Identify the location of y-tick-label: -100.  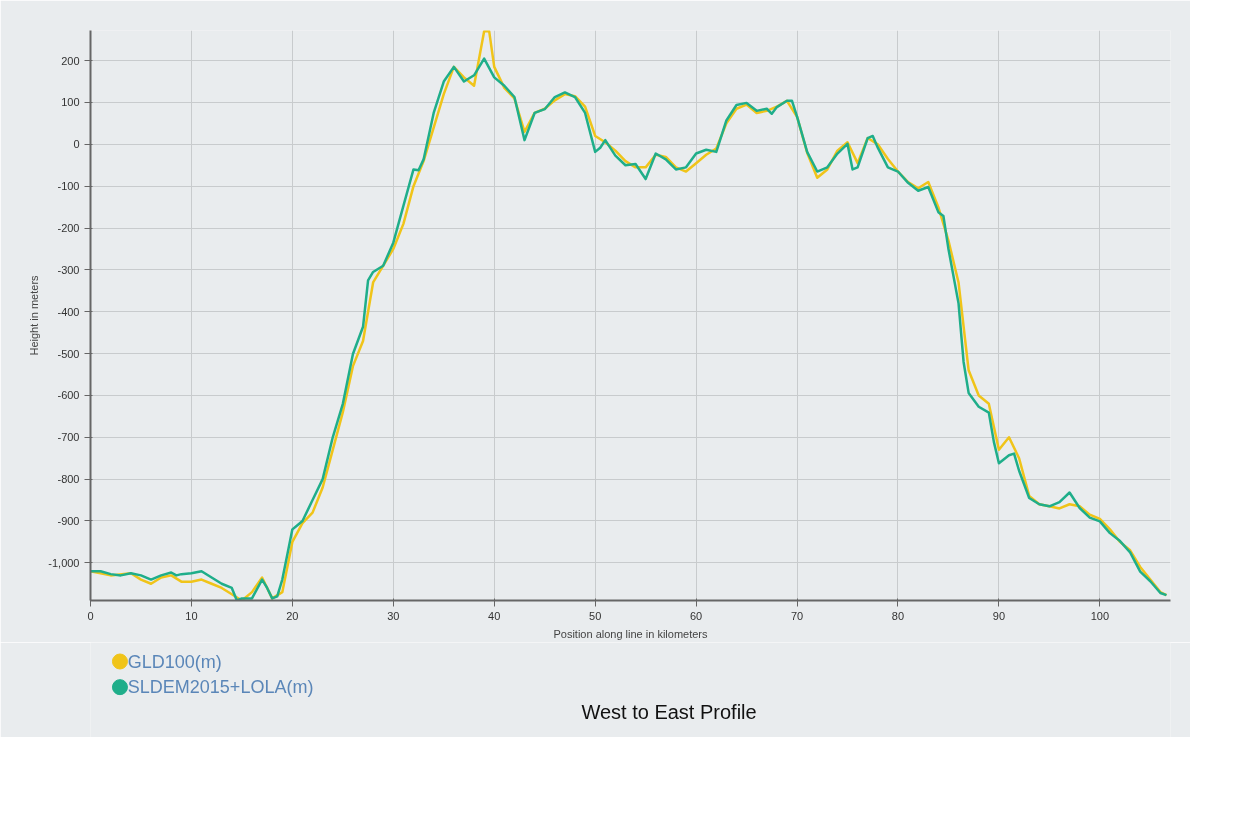
(68, 186).